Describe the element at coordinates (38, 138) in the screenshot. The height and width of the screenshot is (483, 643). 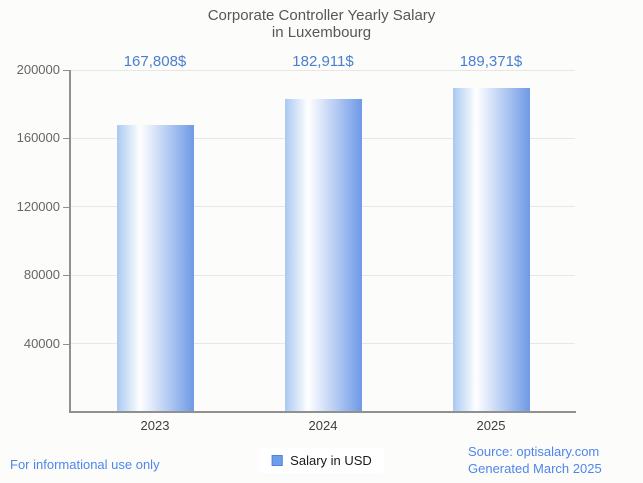
I see `y-axis-label: 160000` at that location.